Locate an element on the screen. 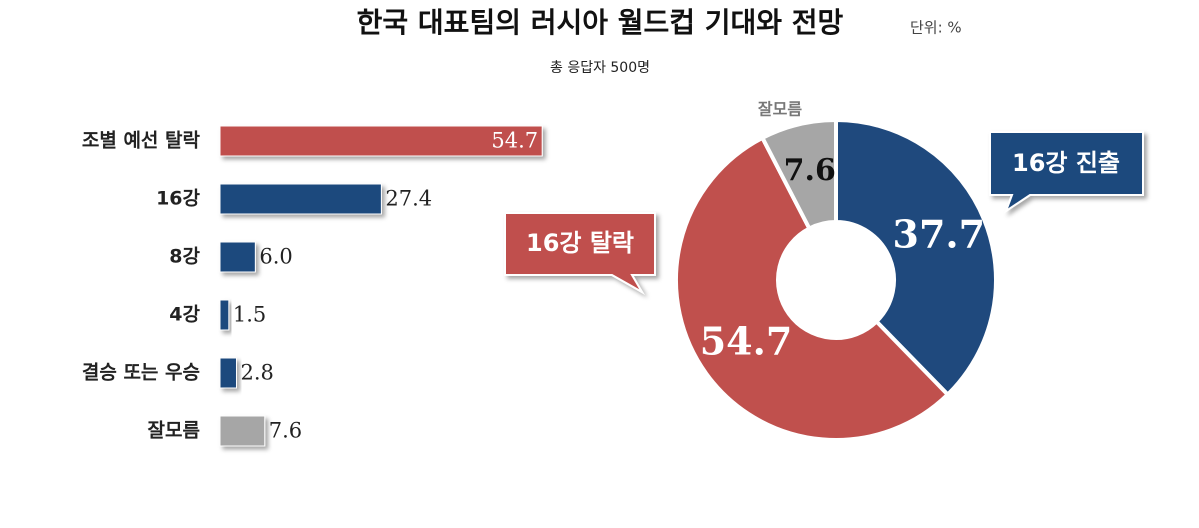  category-label: 조별 예선 탈락 is located at coordinates (141, 141).